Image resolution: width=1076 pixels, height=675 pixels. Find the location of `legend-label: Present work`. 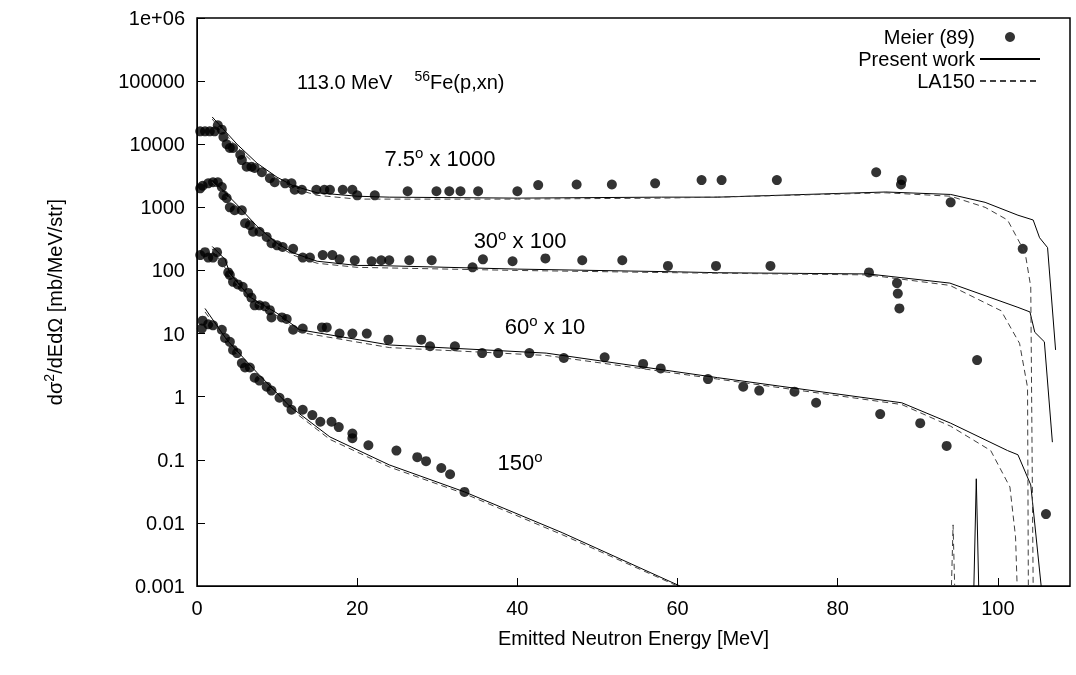

legend-label: Present work is located at coordinates (917, 59).